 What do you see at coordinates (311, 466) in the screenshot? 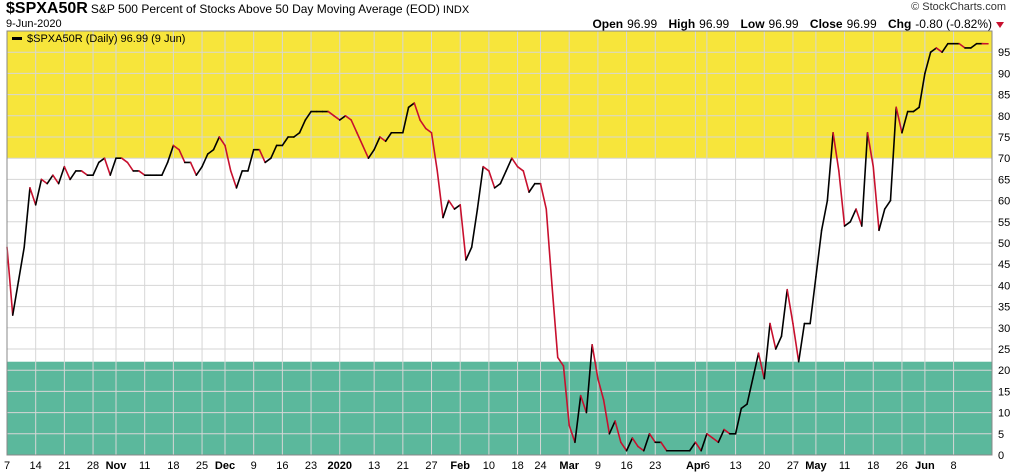
I see `x-tick-label: 23` at bounding box center [311, 466].